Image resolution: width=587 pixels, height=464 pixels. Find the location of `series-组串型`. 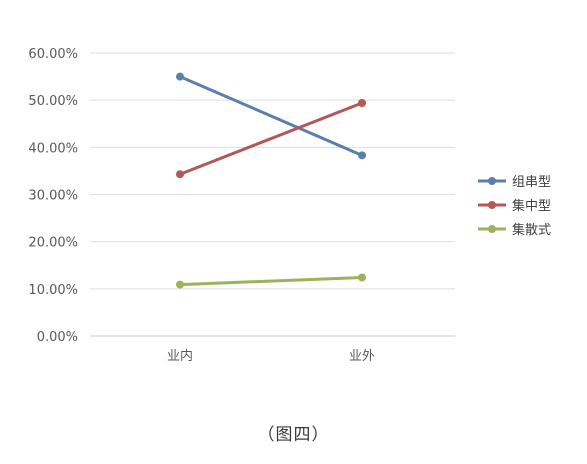

series-组串型 is located at coordinates (271, 116).